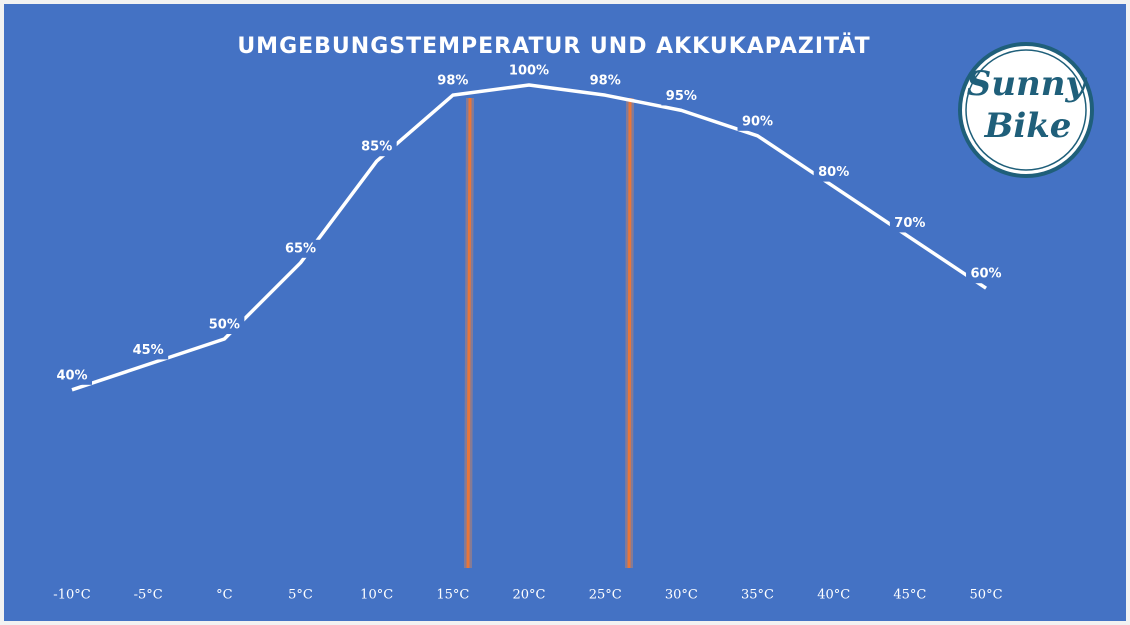  Describe the element at coordinates (986, 595) in the screenshot. I see `x-tick-label: 50°C` at that location.